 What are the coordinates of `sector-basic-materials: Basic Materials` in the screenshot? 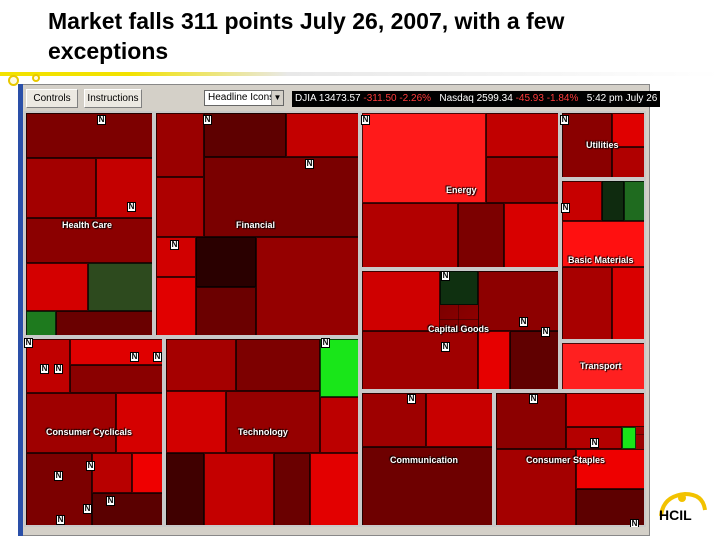 It's located at (603, 260).